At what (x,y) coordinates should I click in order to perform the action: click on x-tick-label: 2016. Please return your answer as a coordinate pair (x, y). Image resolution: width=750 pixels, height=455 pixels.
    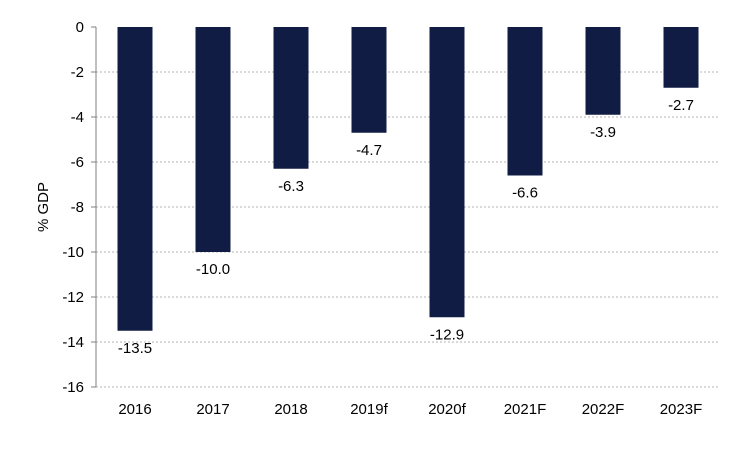
    Looking at the image, I should click on (134, 409).